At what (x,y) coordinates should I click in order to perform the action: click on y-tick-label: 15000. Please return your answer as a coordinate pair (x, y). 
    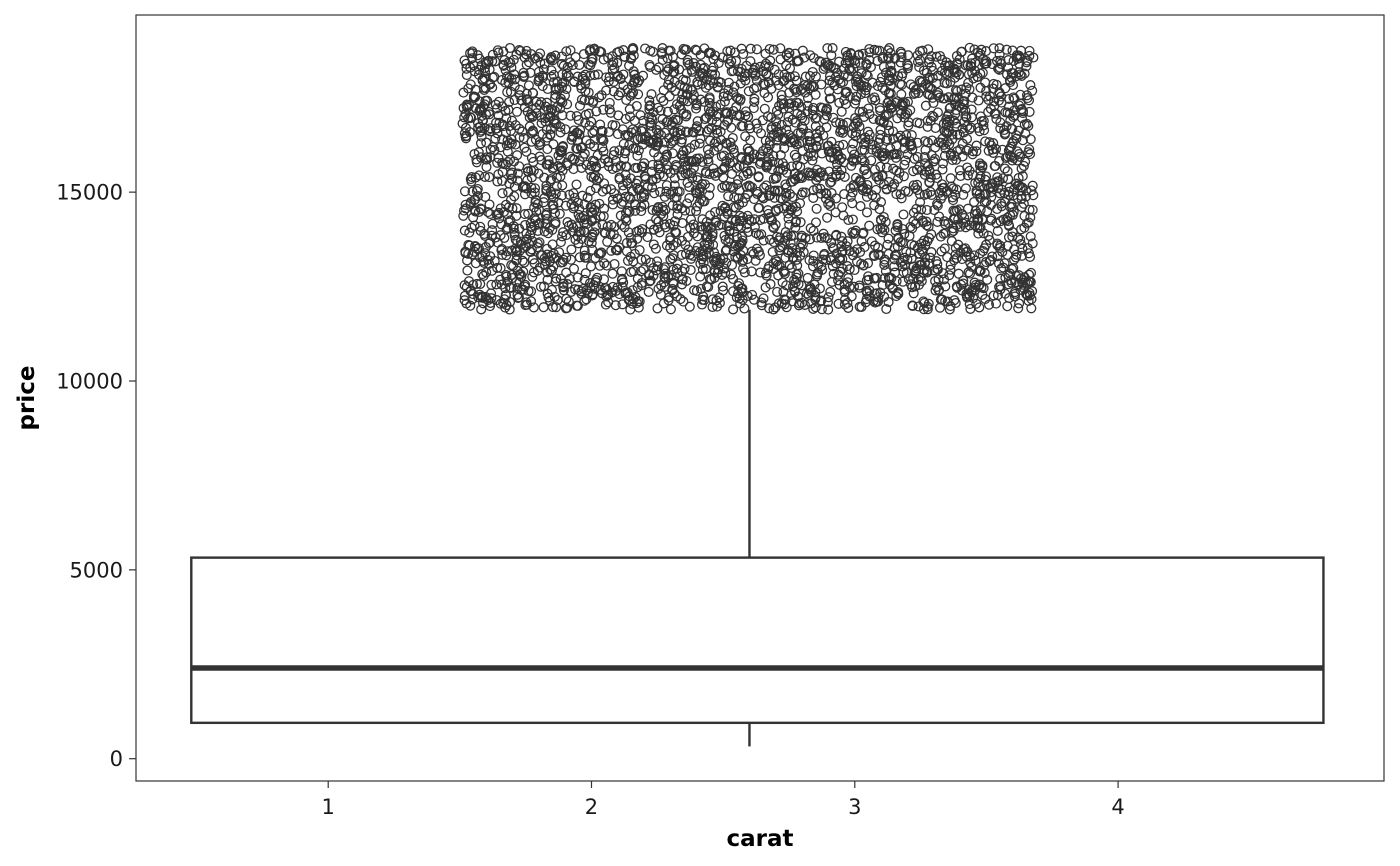
    Looking at the image, I should click on (89, 193).